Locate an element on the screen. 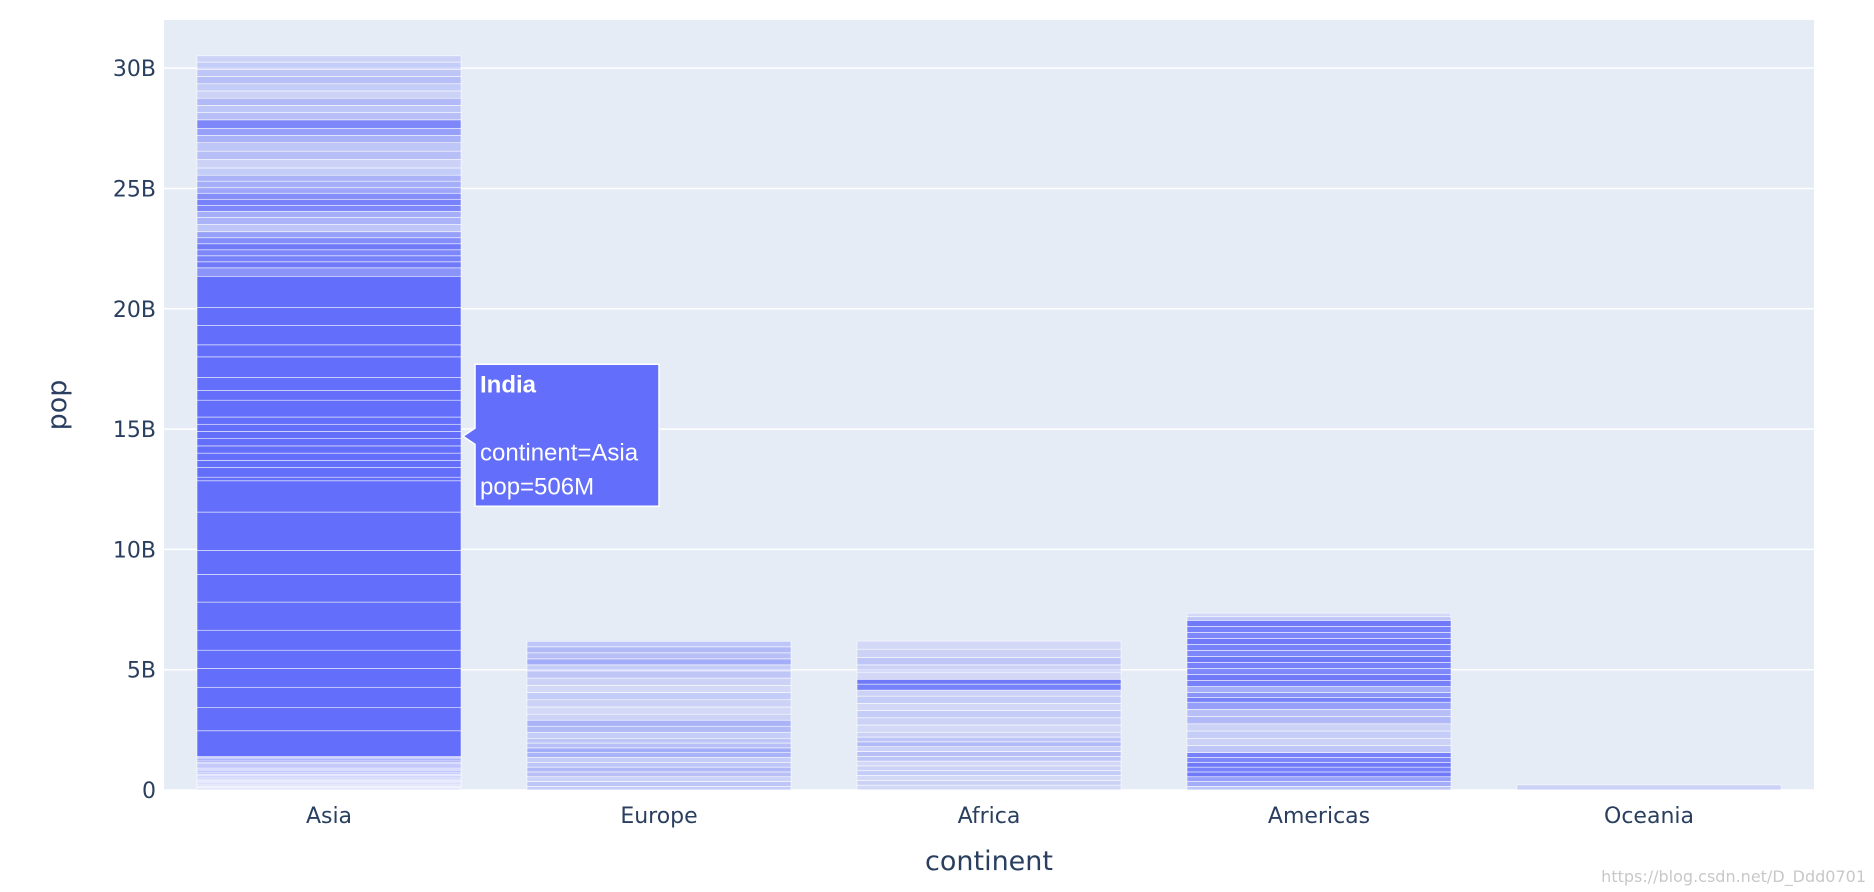 Image resolution: width=1874 pixels, height=892 pixels. bar-oceania is located at coordinates (1649, 787).